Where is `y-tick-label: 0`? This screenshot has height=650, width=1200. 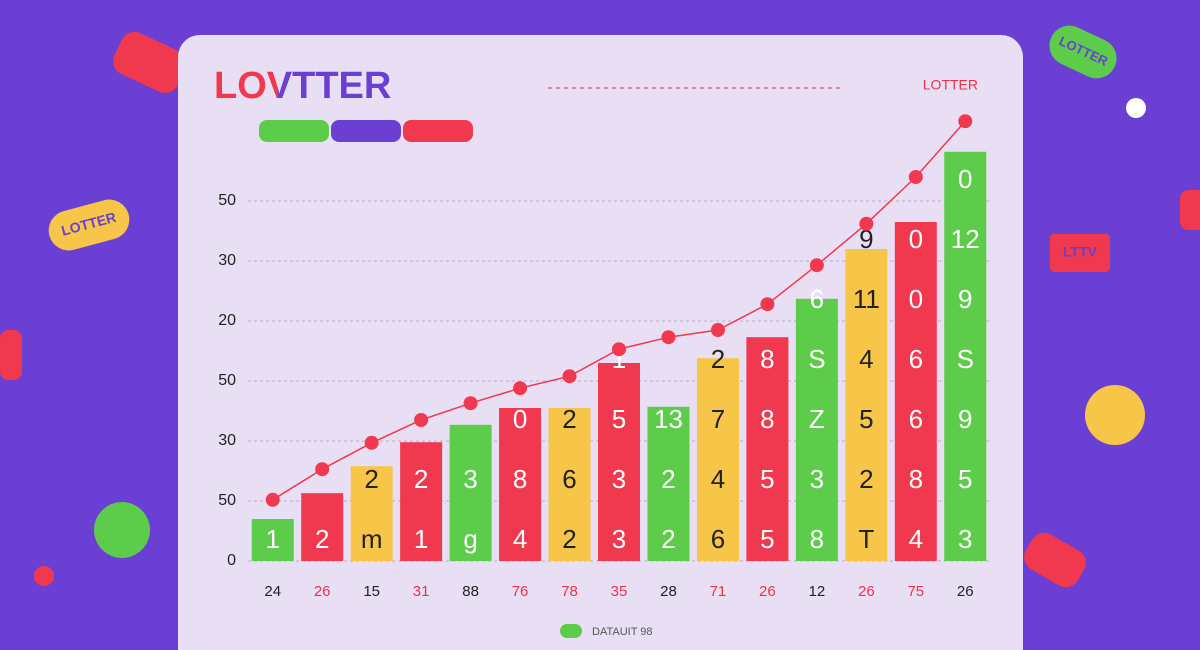 y-tick-label: 0 is located at coordinates (231, 560).